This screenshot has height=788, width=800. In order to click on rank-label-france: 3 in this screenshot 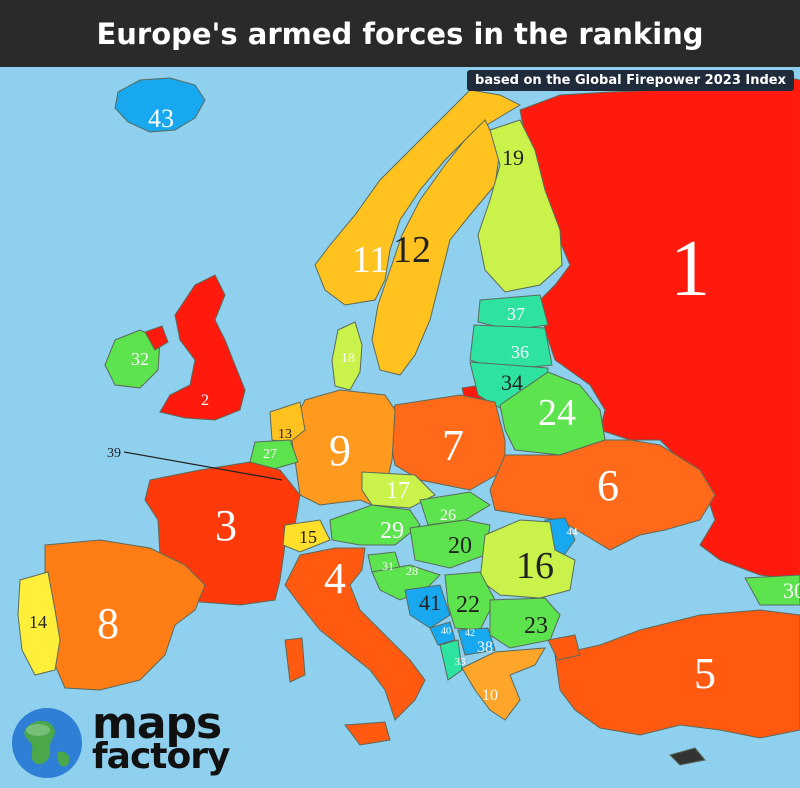, I will do `click(226, 525)`.